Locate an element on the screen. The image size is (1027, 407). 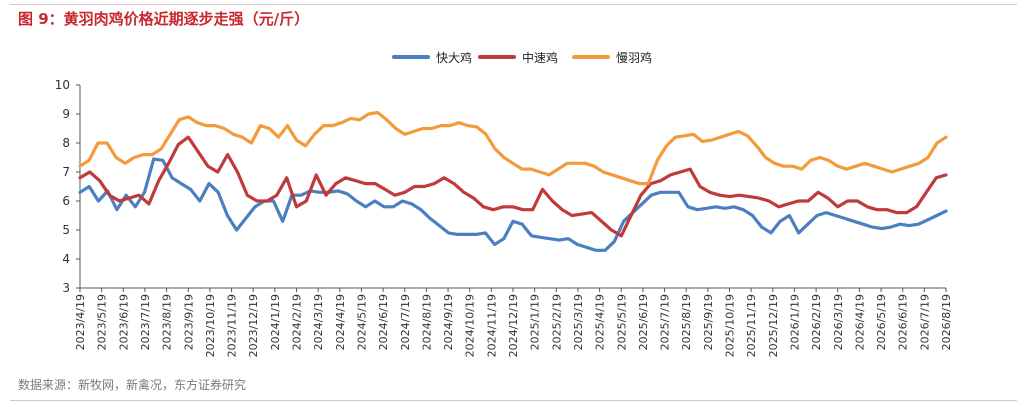
x-tick-label: 2025/5/19 is located at coordinates (621, 322).